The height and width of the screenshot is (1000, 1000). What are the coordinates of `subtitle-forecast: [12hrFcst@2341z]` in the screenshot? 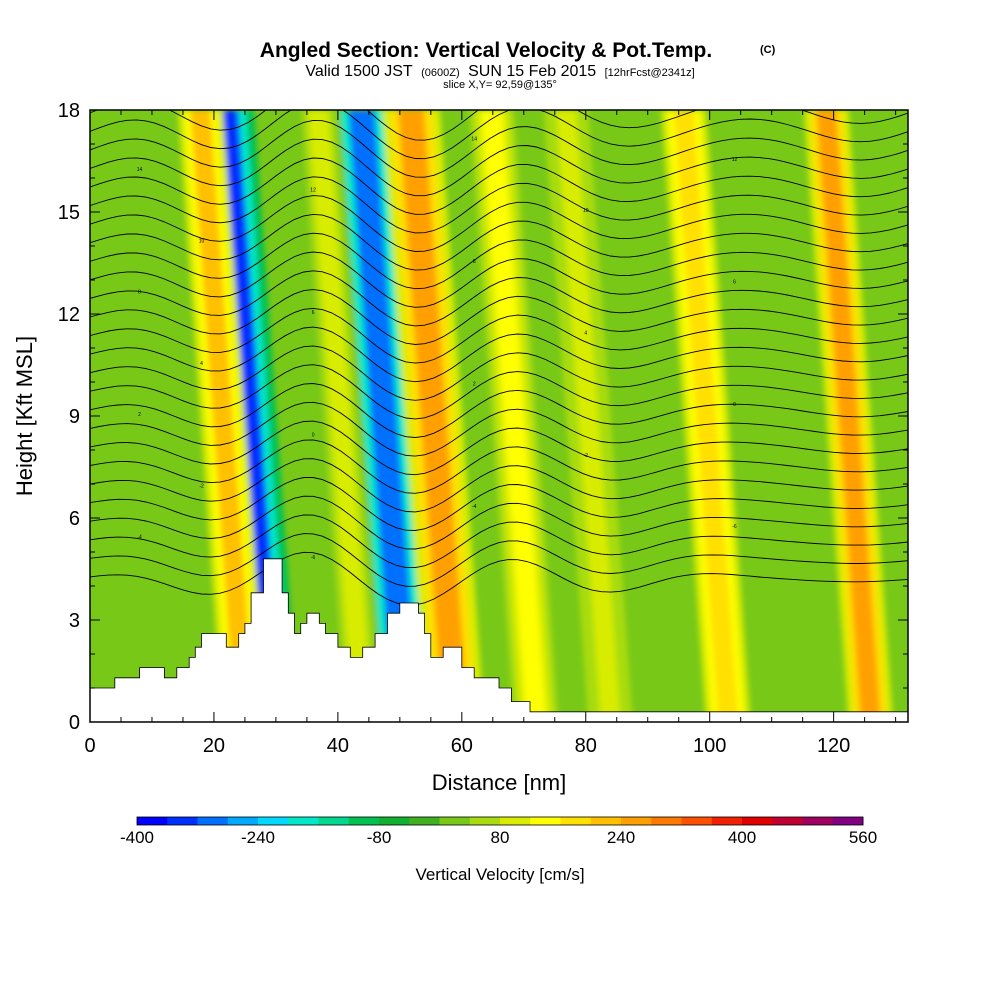 It's located at (650, 73).